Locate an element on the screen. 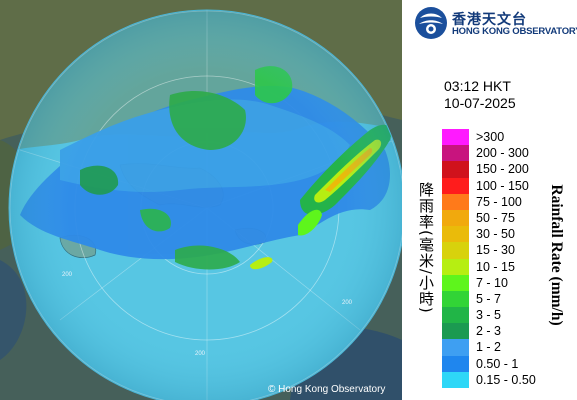 The width and height of the screenshot is (577, 400). legend-label: 0.50 - 1 is located at coordinates (497, 363).